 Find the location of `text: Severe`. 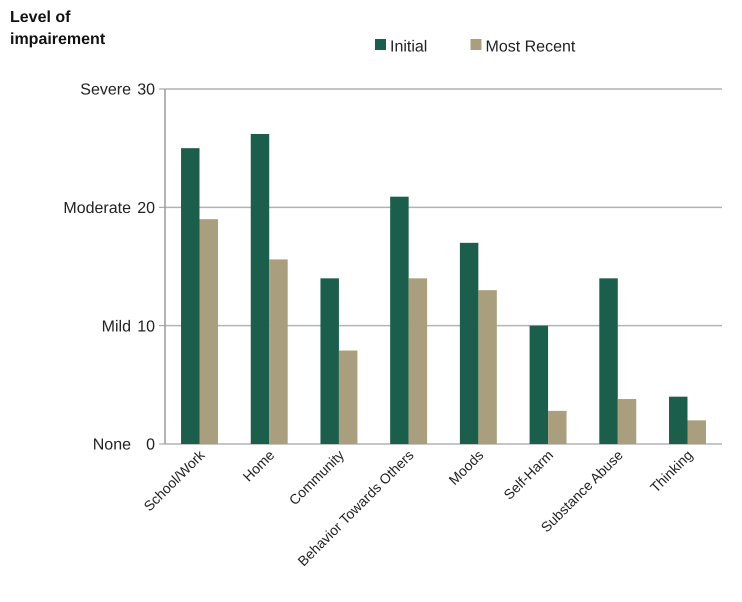

text: Severe is located at coordinates (106, 90).